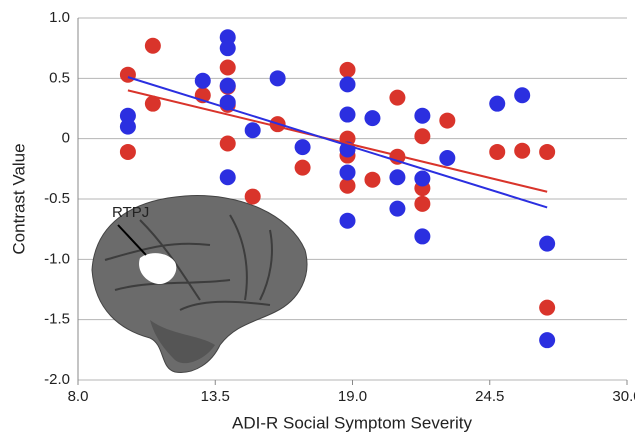 The image size is (635, 439). I want to click on y-tick-label: 1.0, so click(59, 17).